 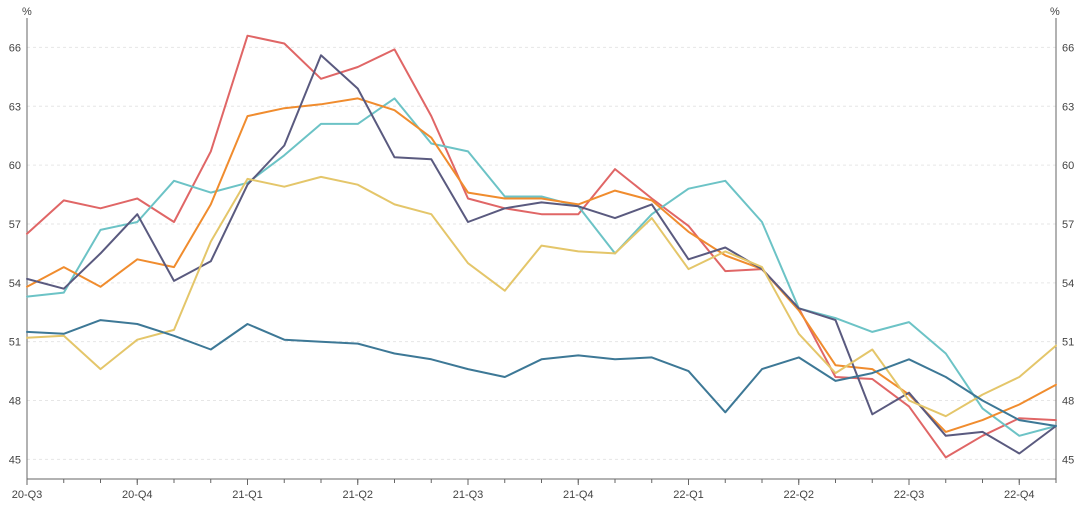 What do you see at coordinates (247, 495) in the screenshot?
I see `x-tick-label: 21-Q1` at bounding box center [247, 495].